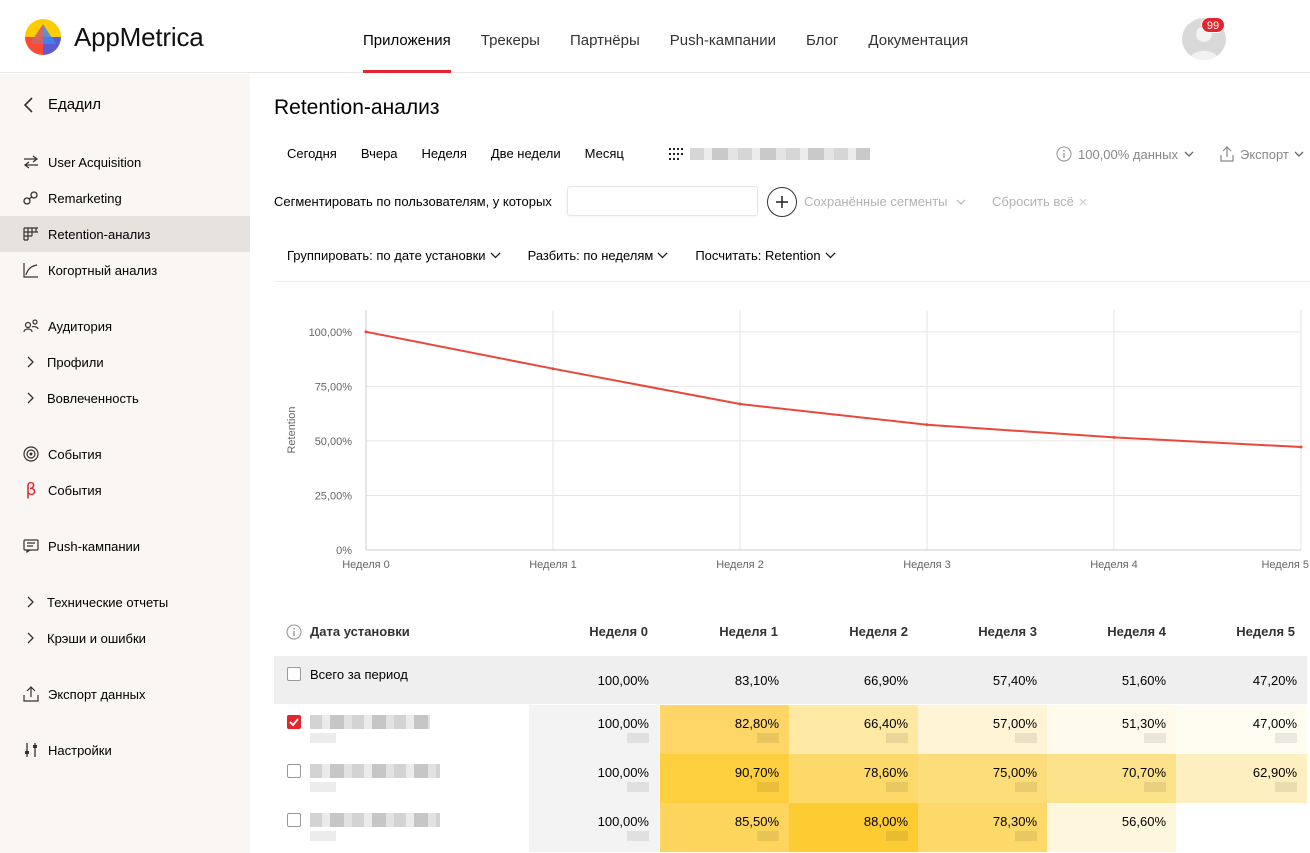 The width and height of the screenshot is (1310, 853). I want to click on column-header-week-2: Неделя 2, so click(878, 631).